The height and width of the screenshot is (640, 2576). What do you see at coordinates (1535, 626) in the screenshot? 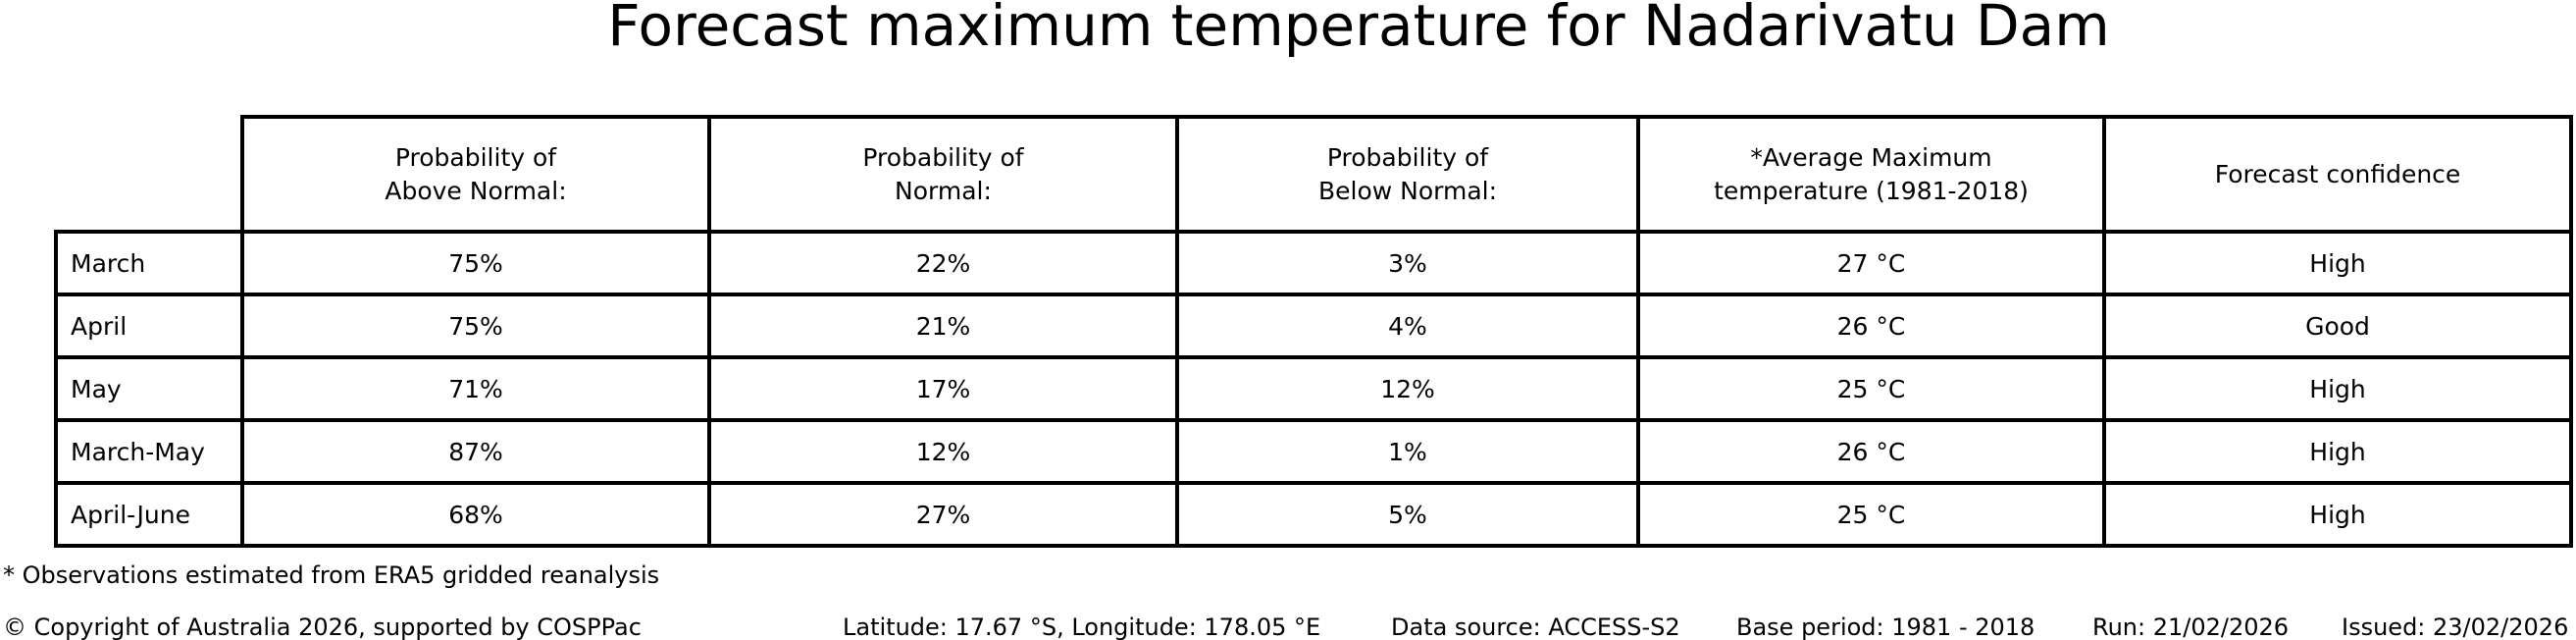
I see `footer-data-source: Data source: ACCESS-S2` at bounding box center [1535, 626].